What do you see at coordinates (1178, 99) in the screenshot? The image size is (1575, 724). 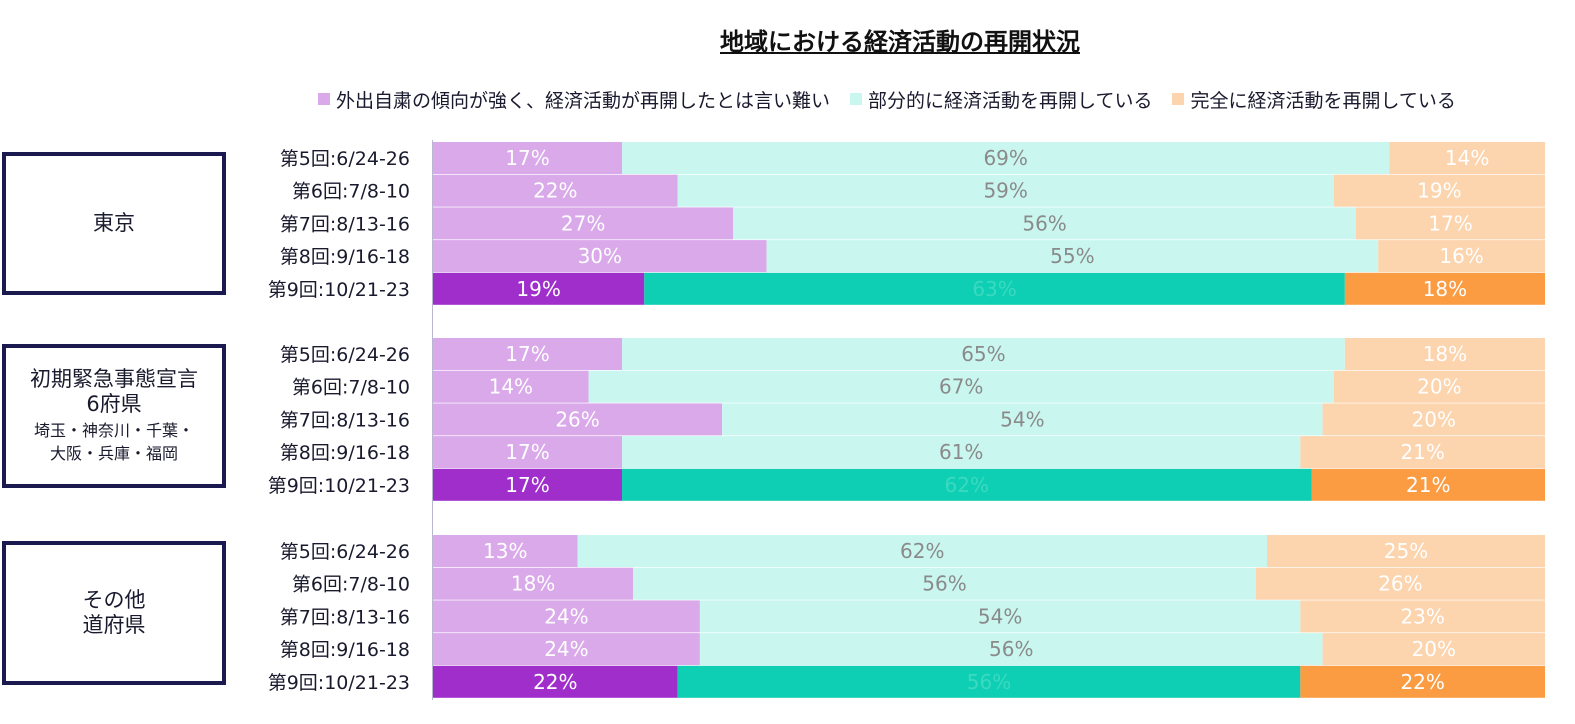 I see `legend-swatch-fully-reopened` at bounding box center [1178, 99].